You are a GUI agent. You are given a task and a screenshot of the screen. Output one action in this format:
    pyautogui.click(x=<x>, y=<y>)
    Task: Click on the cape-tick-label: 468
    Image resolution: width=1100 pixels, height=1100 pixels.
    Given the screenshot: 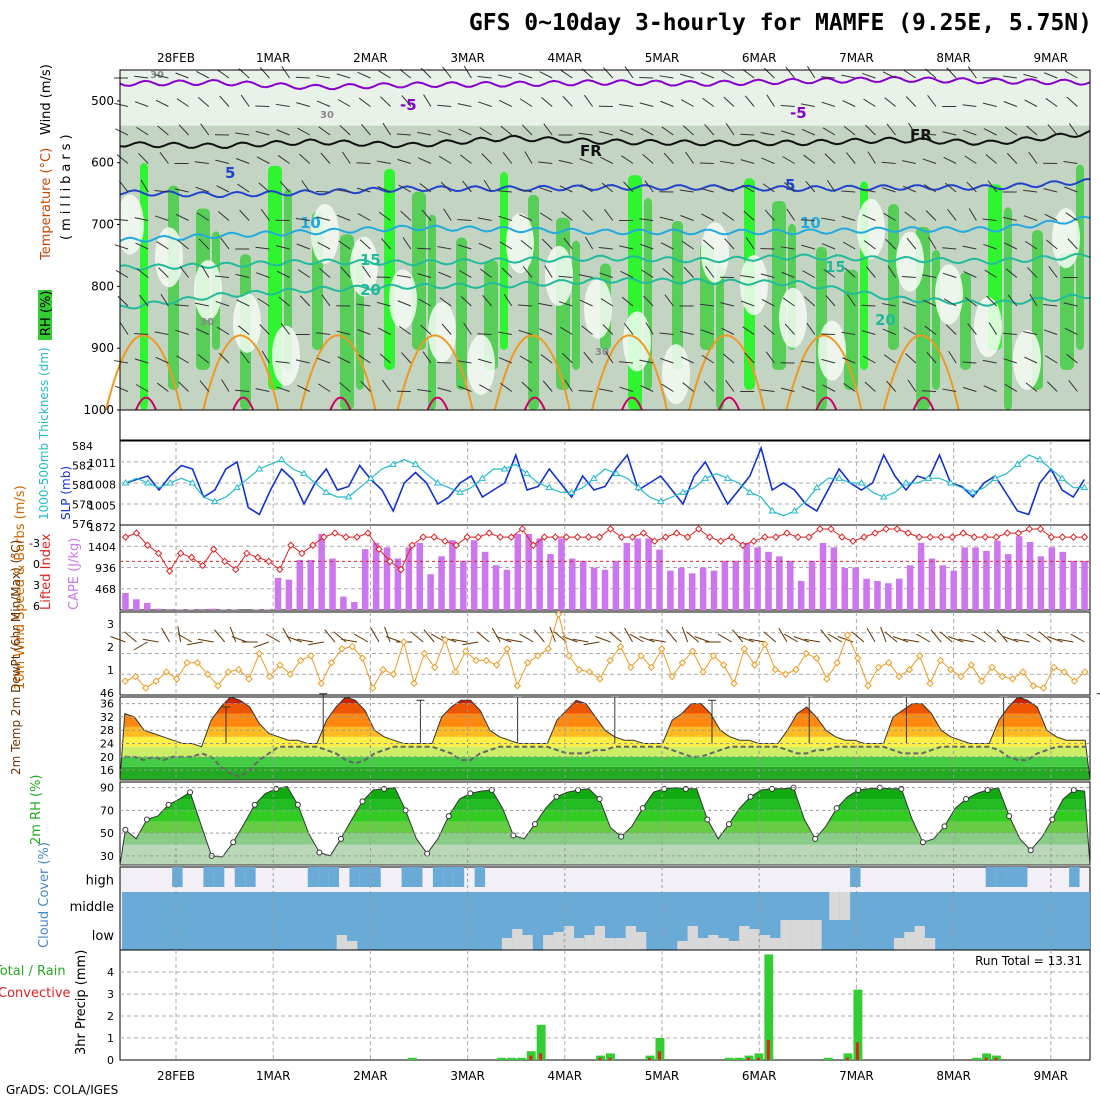 What is the action you would take?
    pyautogui.click(x=105, y=589)
    